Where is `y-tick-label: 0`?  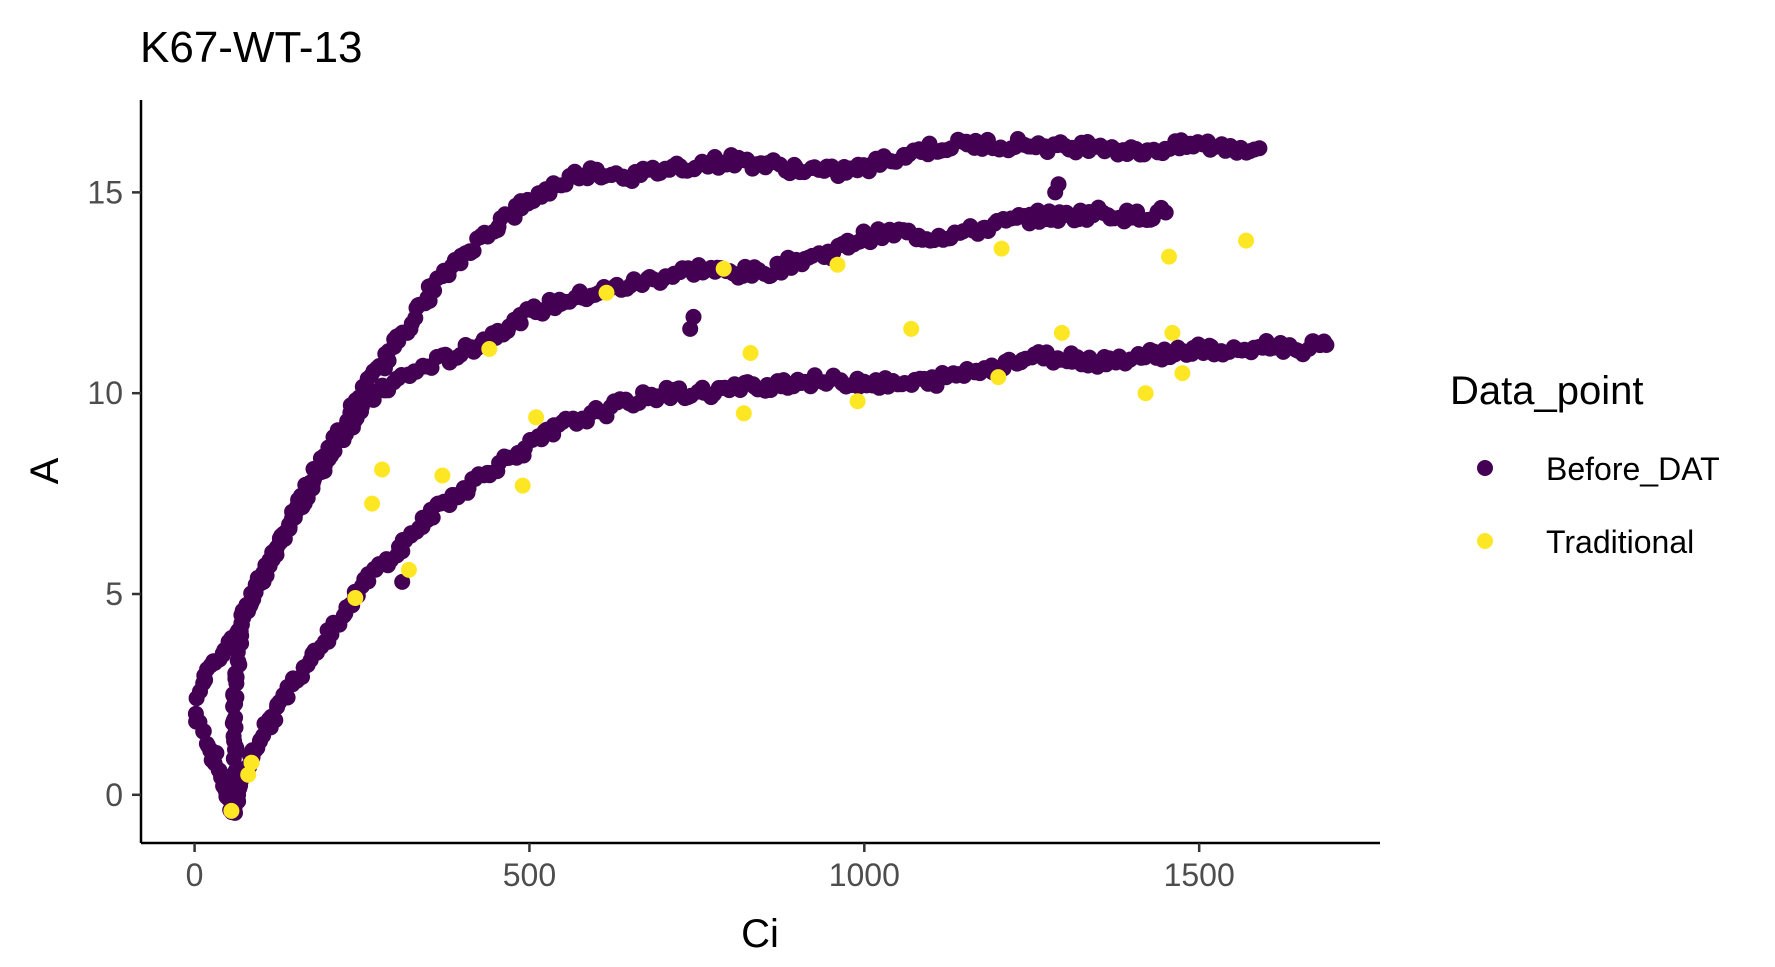 y-tick-label: 0 is located at coordinates (114, 795).